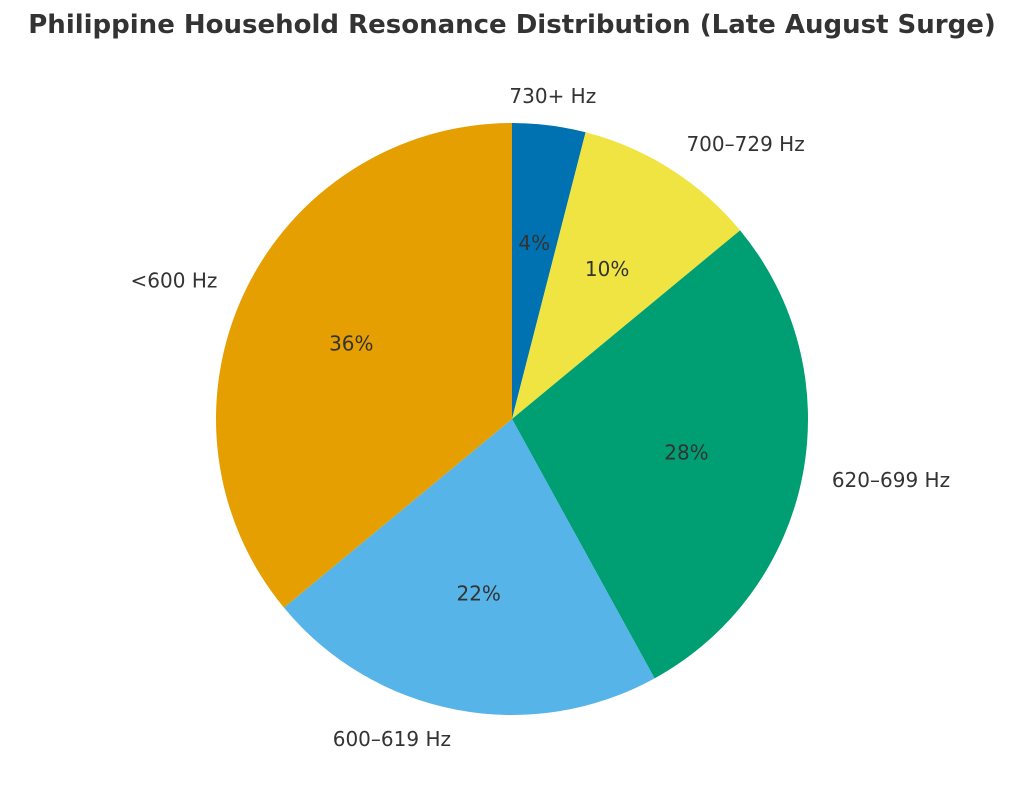  I want to click on slice-percent-label: 36%, so click(351, 343).